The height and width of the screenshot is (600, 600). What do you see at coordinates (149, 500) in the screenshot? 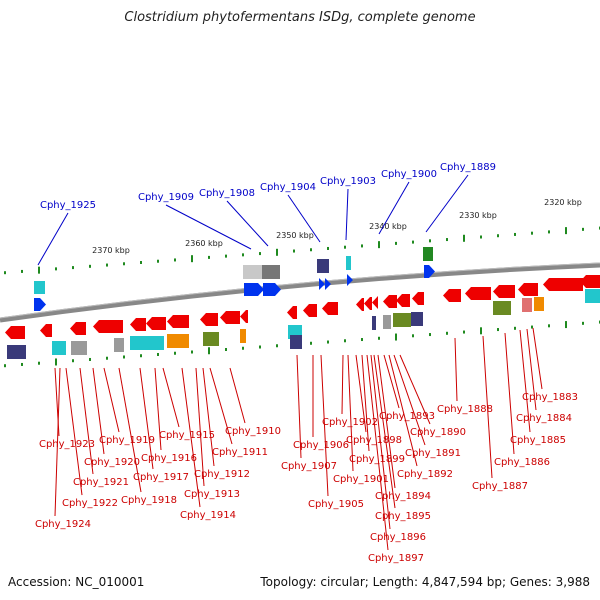
I see `gene-label: Cphy_1918` at bounding box center [149, 500].